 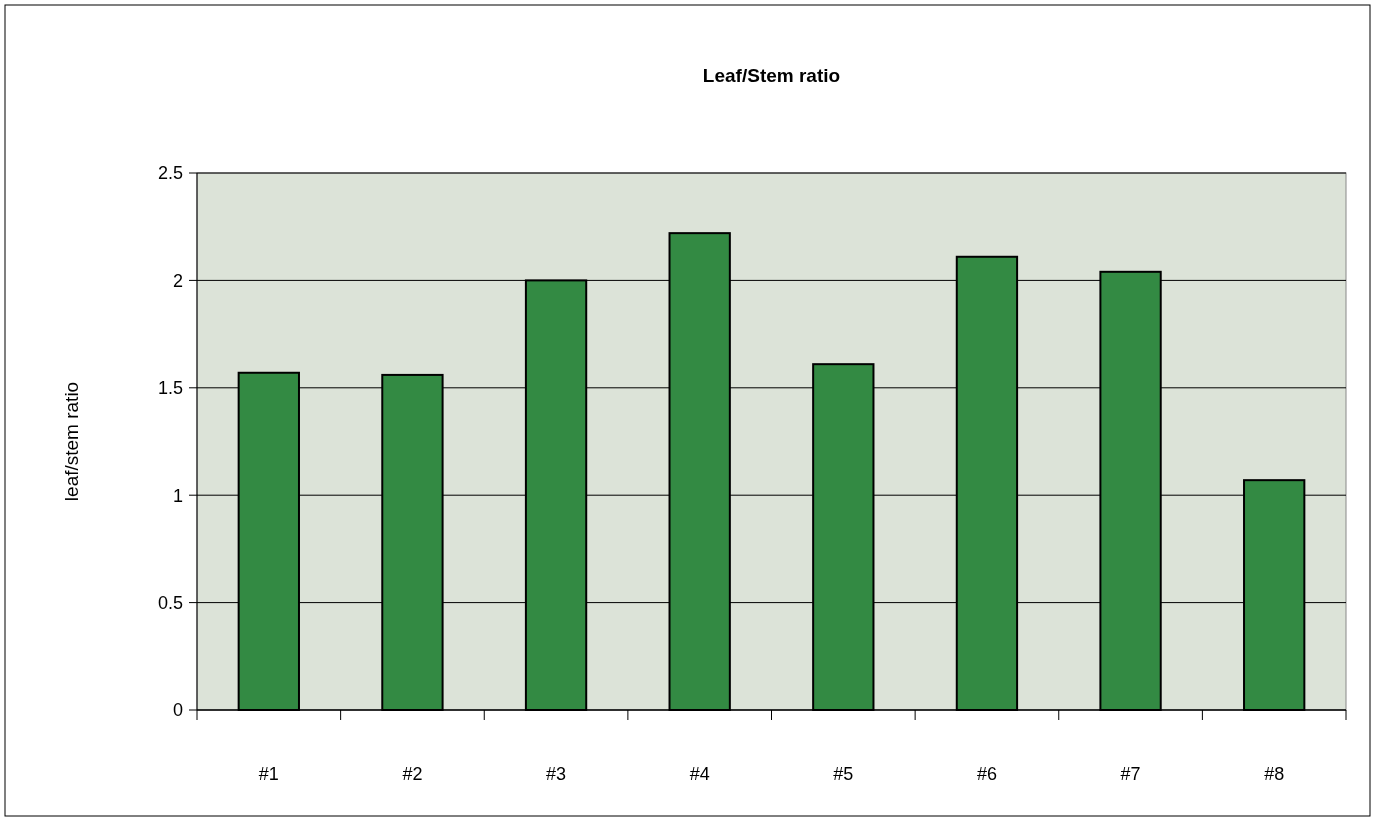 I want to click on y-tick-label: 2.5, so click(x=170, y=173).